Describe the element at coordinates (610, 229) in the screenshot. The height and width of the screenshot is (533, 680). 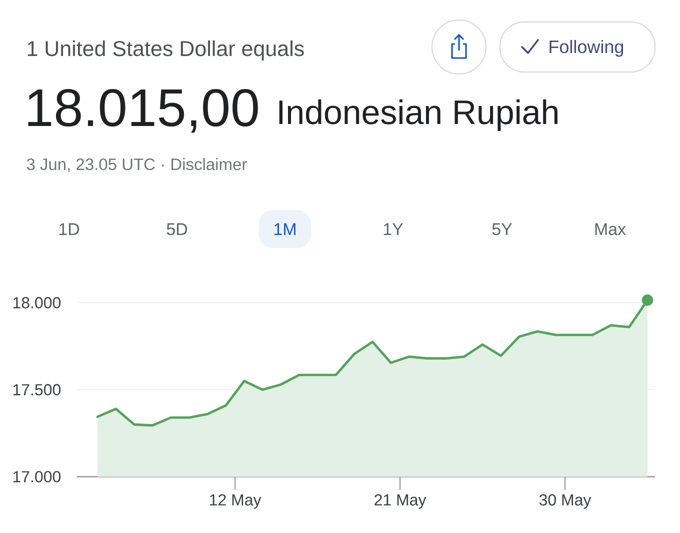
I see `text: Max` at that location.